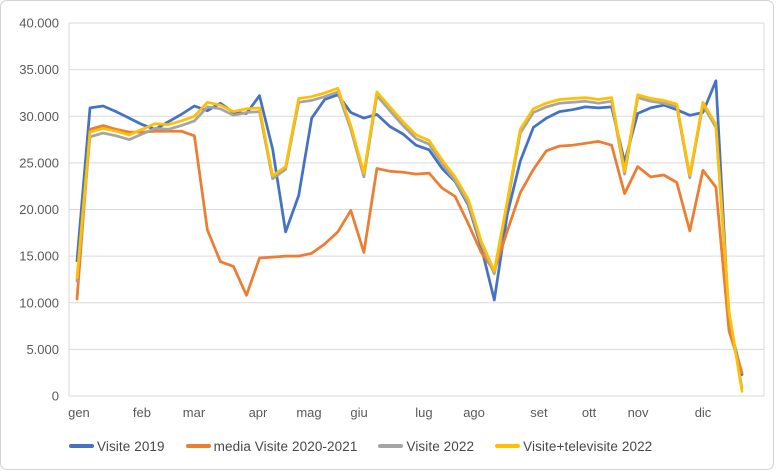 The width and height of the screenshot is (776, 472). Describe the element at coordinates (39, 162) in the screenshot. I see `y-axis-label: 25.000` at that location.